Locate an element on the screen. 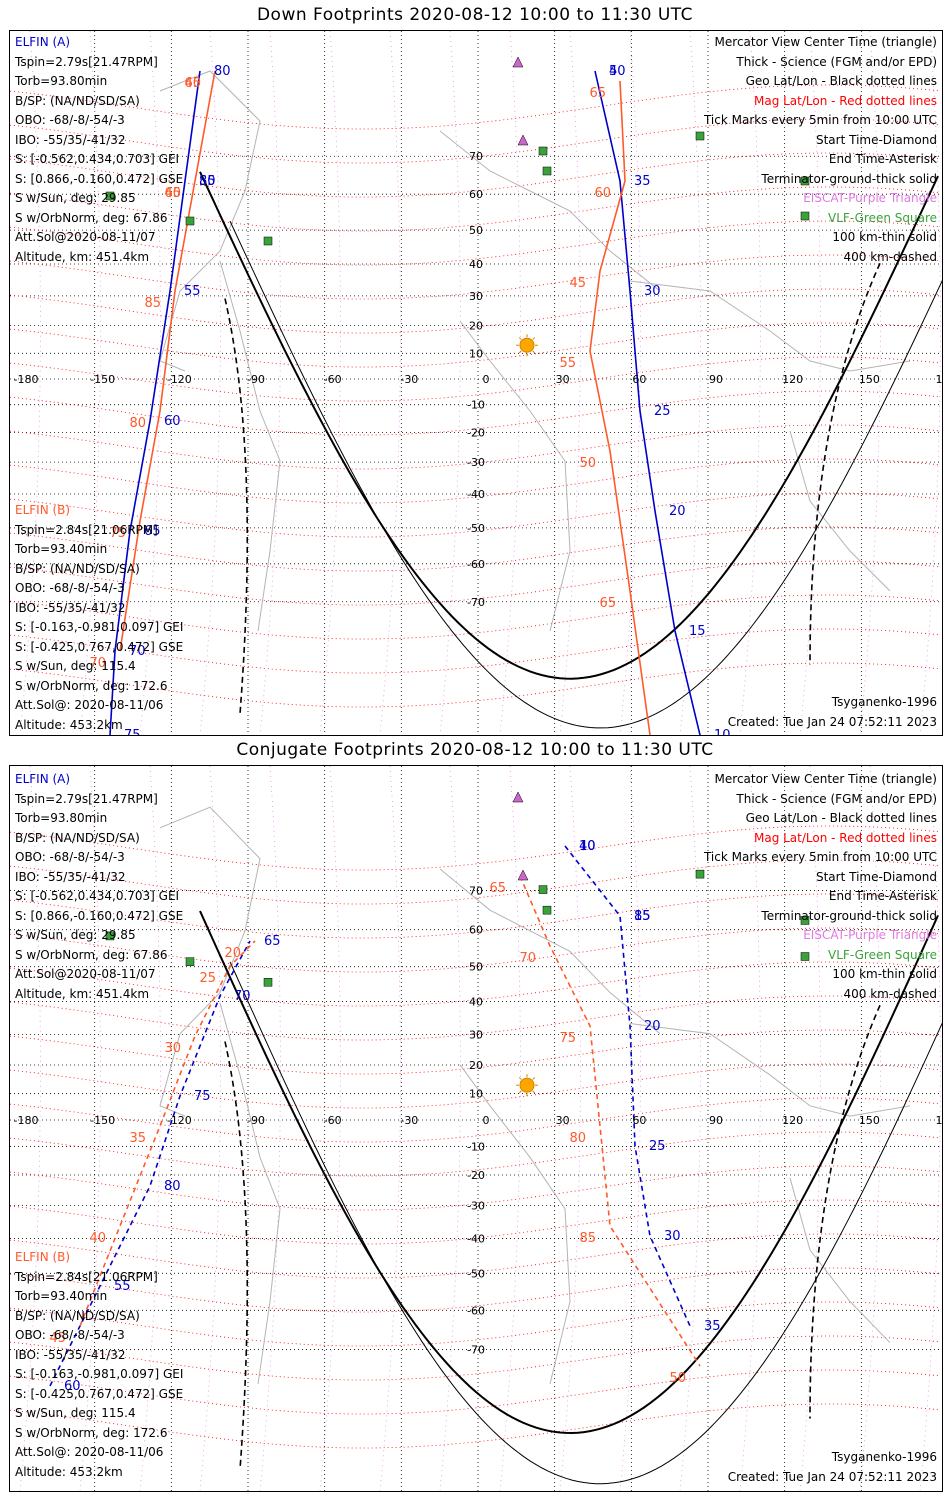 This screenshot has height=1500, width=950. probe-a-line: Altitude, km: 451.4km is located at coordinates (82, 993).